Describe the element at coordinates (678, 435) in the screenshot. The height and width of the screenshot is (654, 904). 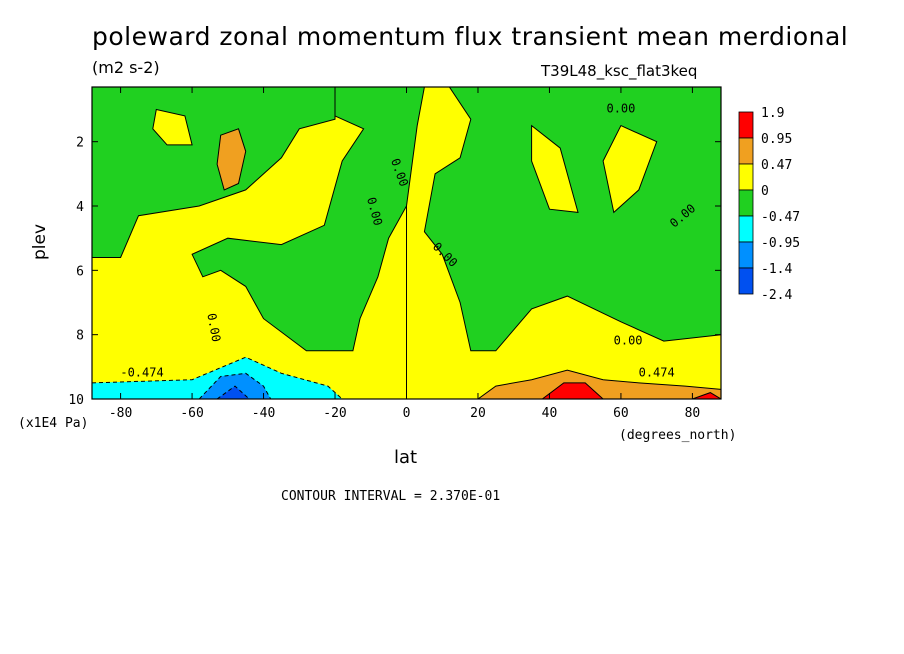
I see `x-axis-unit: (degrees_north)` at that location.